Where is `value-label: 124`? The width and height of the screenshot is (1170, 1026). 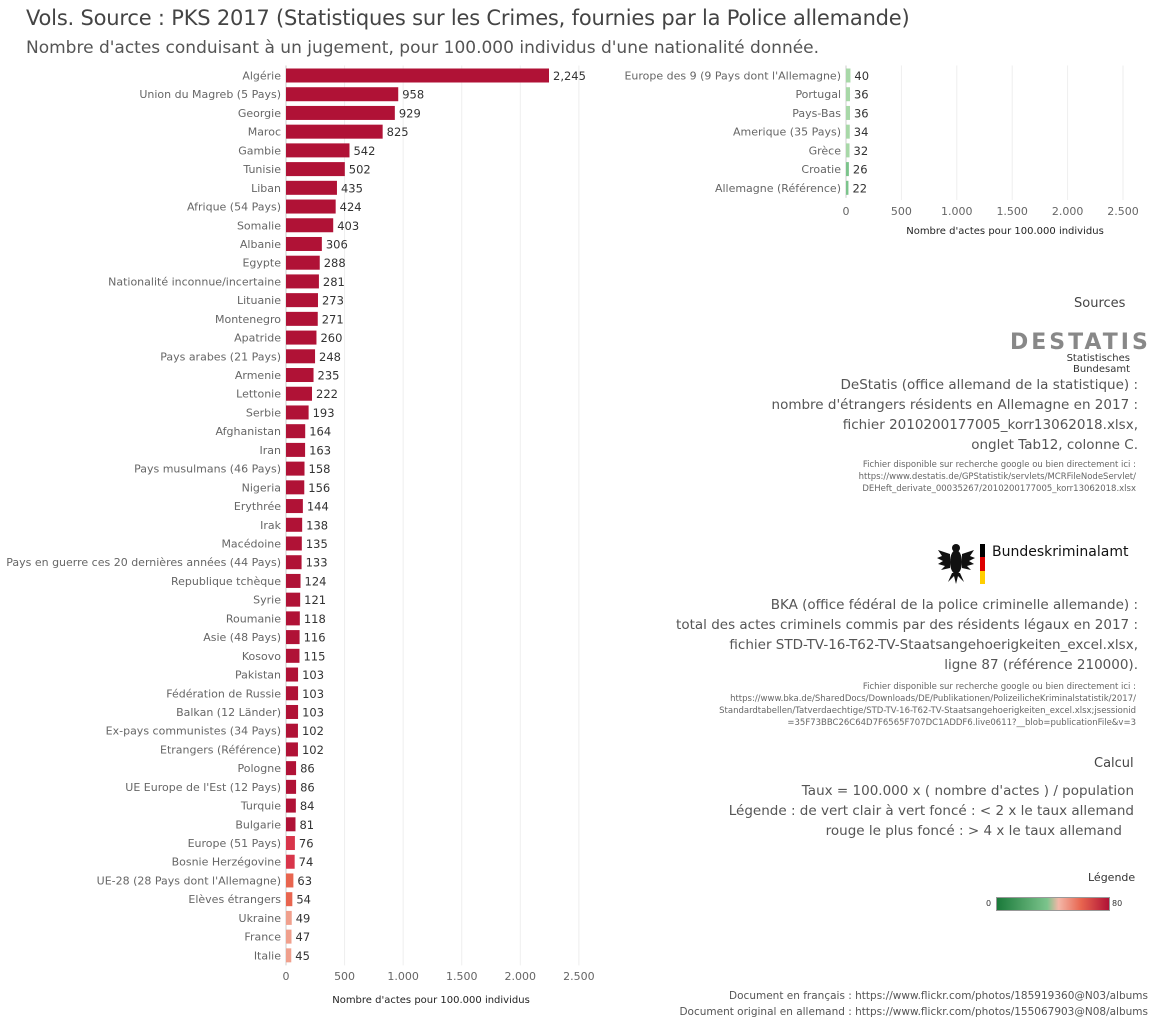
value-label: 124 is located at coordinates (316, 581).